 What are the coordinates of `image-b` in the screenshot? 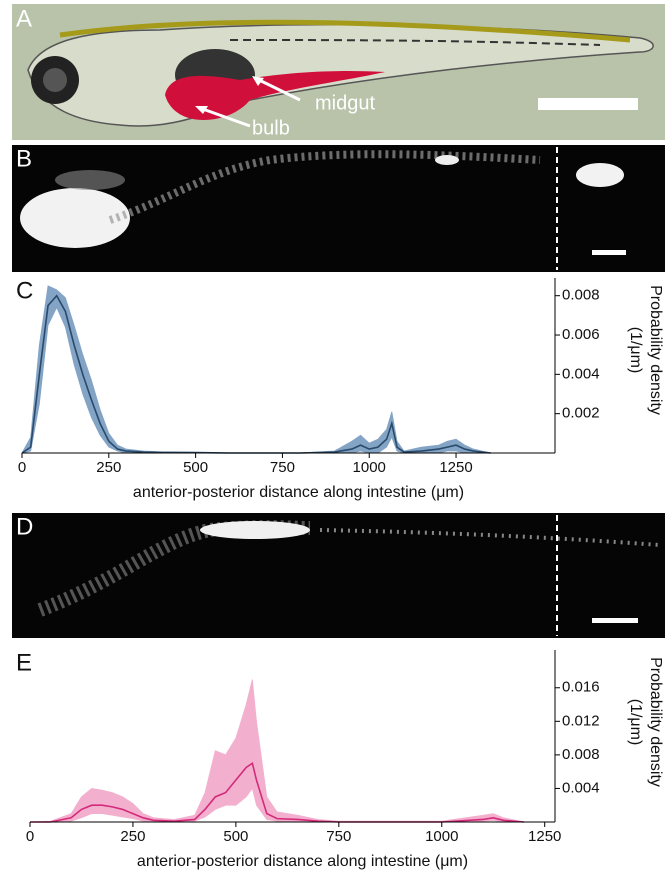 It's located at (338, 208).